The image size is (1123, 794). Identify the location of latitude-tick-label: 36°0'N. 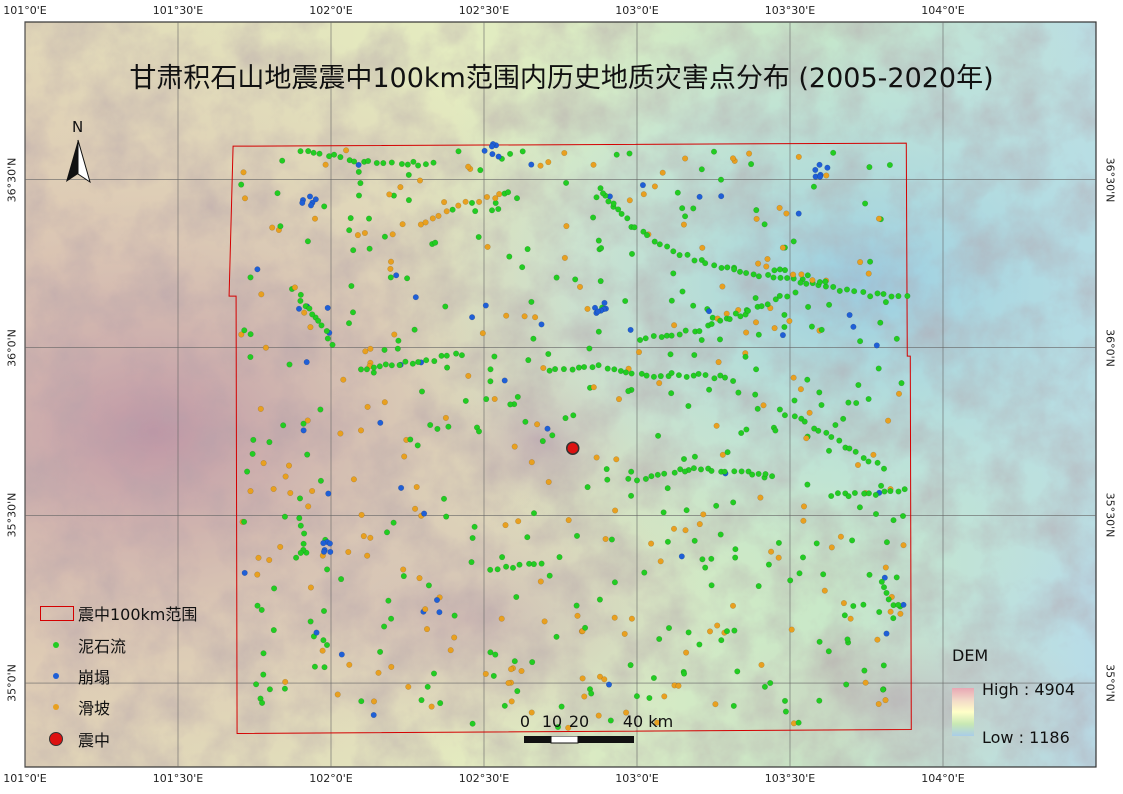
(1110, 347).